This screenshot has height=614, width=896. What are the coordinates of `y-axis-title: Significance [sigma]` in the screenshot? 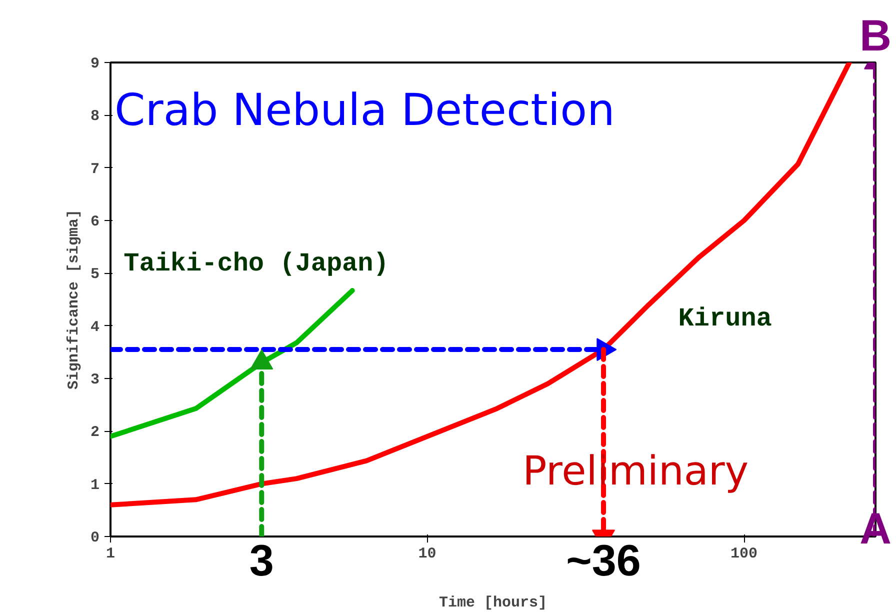 It's located at (74, 299).